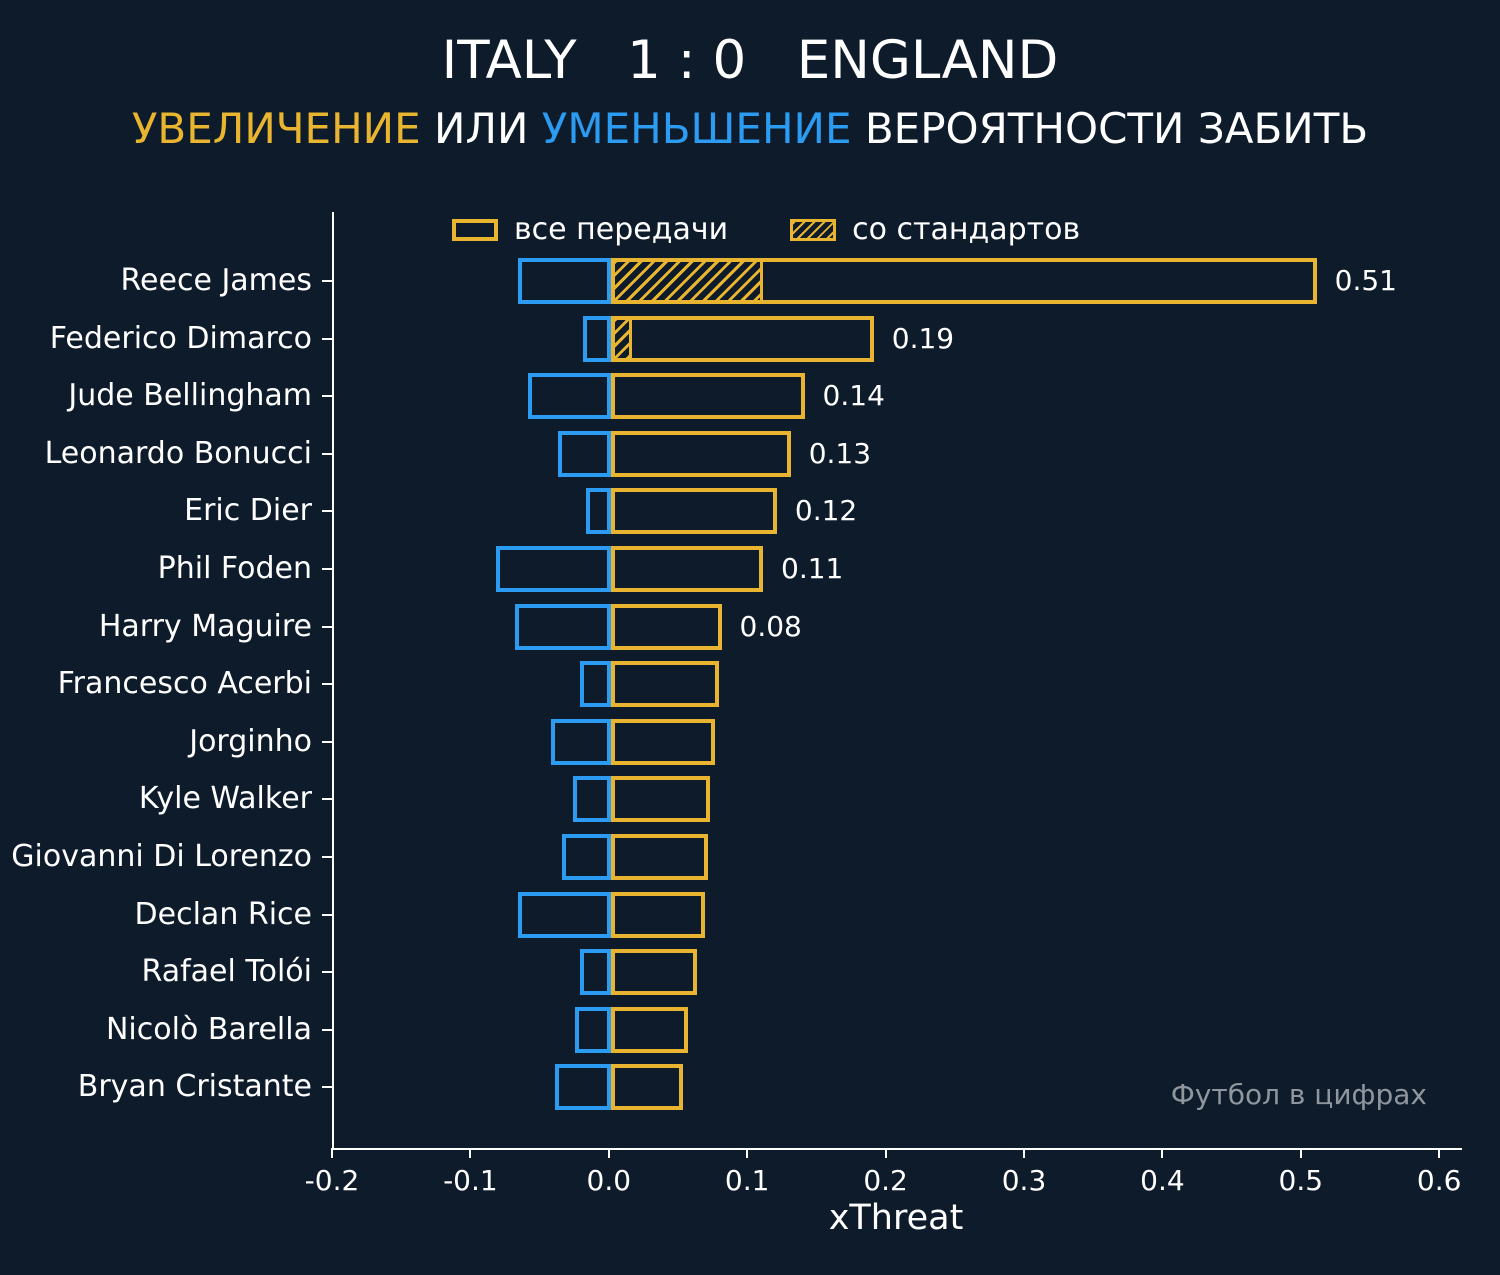 The image size is (1500, 1275). Describe the element at coordinates (208, 1029) in the screenshot. I see `player-name: Nicolò Barella` at that location.